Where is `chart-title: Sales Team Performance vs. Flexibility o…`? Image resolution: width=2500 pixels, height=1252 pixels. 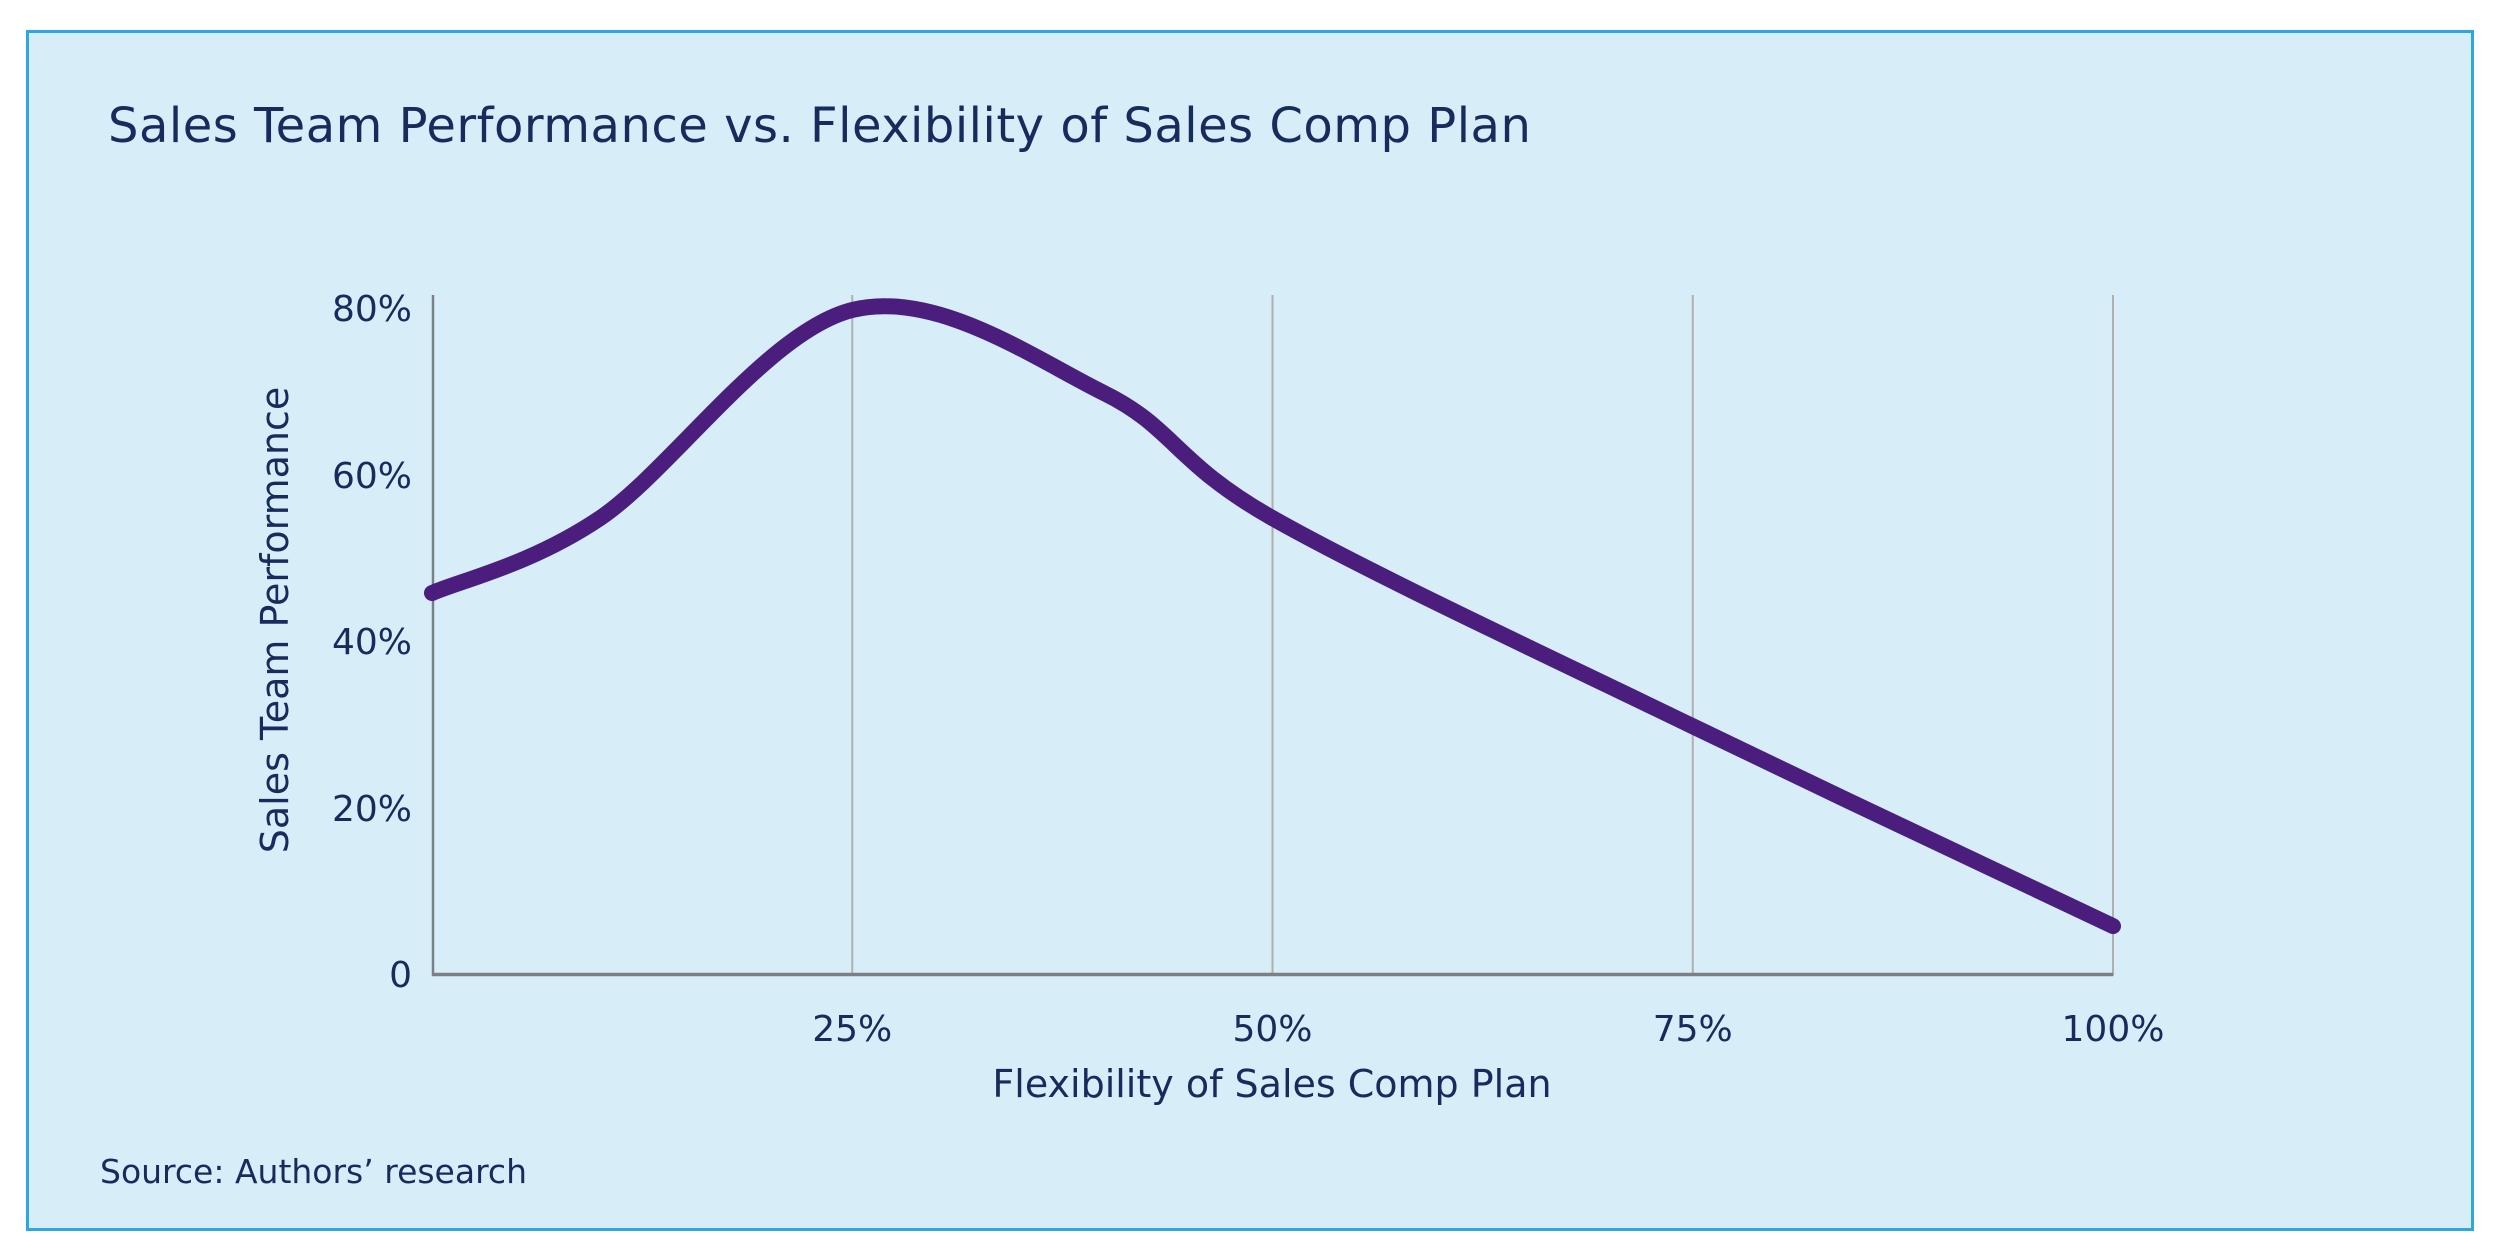 chart-title: Sales Team Performance vs. Flexibility o… is located at coordinates (820, 126).